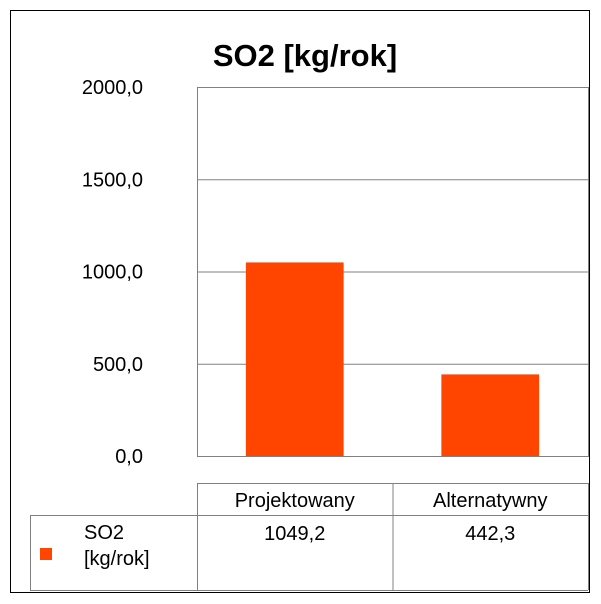  I want to click on y-tick-label: 0,0, so click(129, 457).